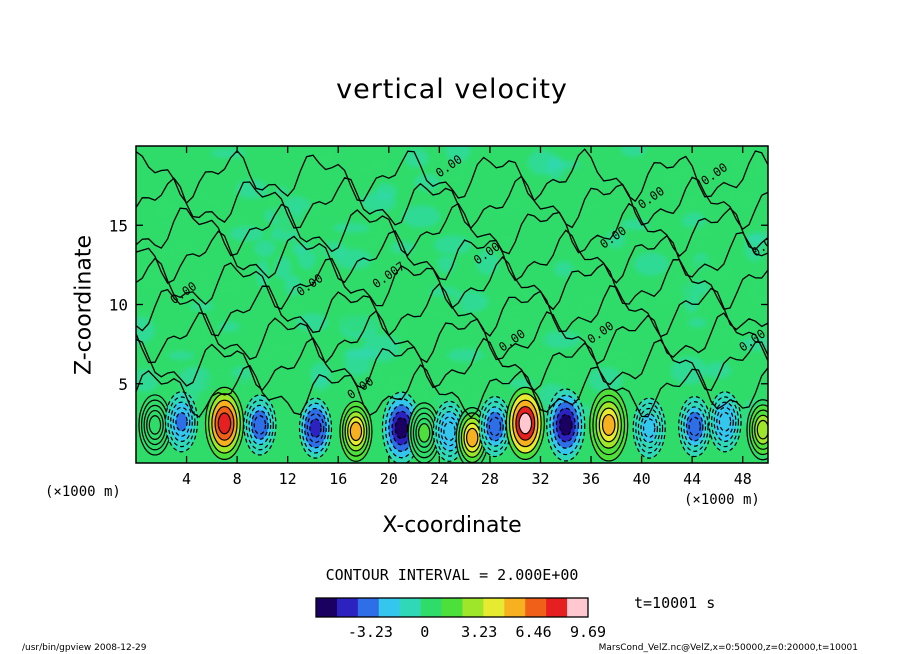 The width and height of the screenshot is (904, 654). I want to click on x-tick-label: 44, so click(692, 479).